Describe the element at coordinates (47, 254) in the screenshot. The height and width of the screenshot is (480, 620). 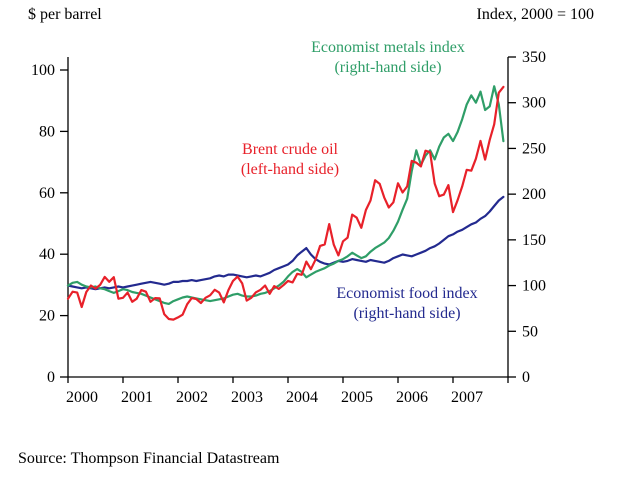
I see `left-axis-tick-label: 40` at that location.